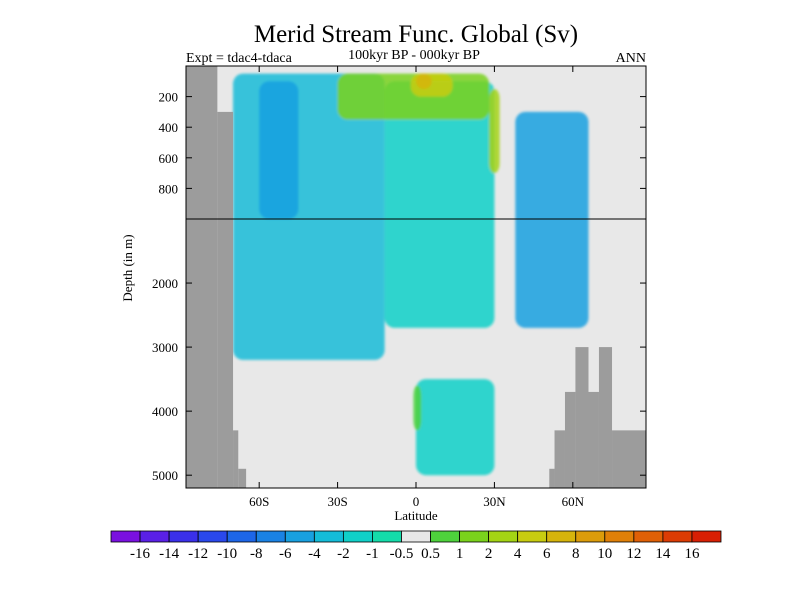 This screenshot has width=800, height=600. What do you see at coordinates (169, 158) in the screenshot?
I see `y-tick-label: 600` at bounding box center [169, 158].